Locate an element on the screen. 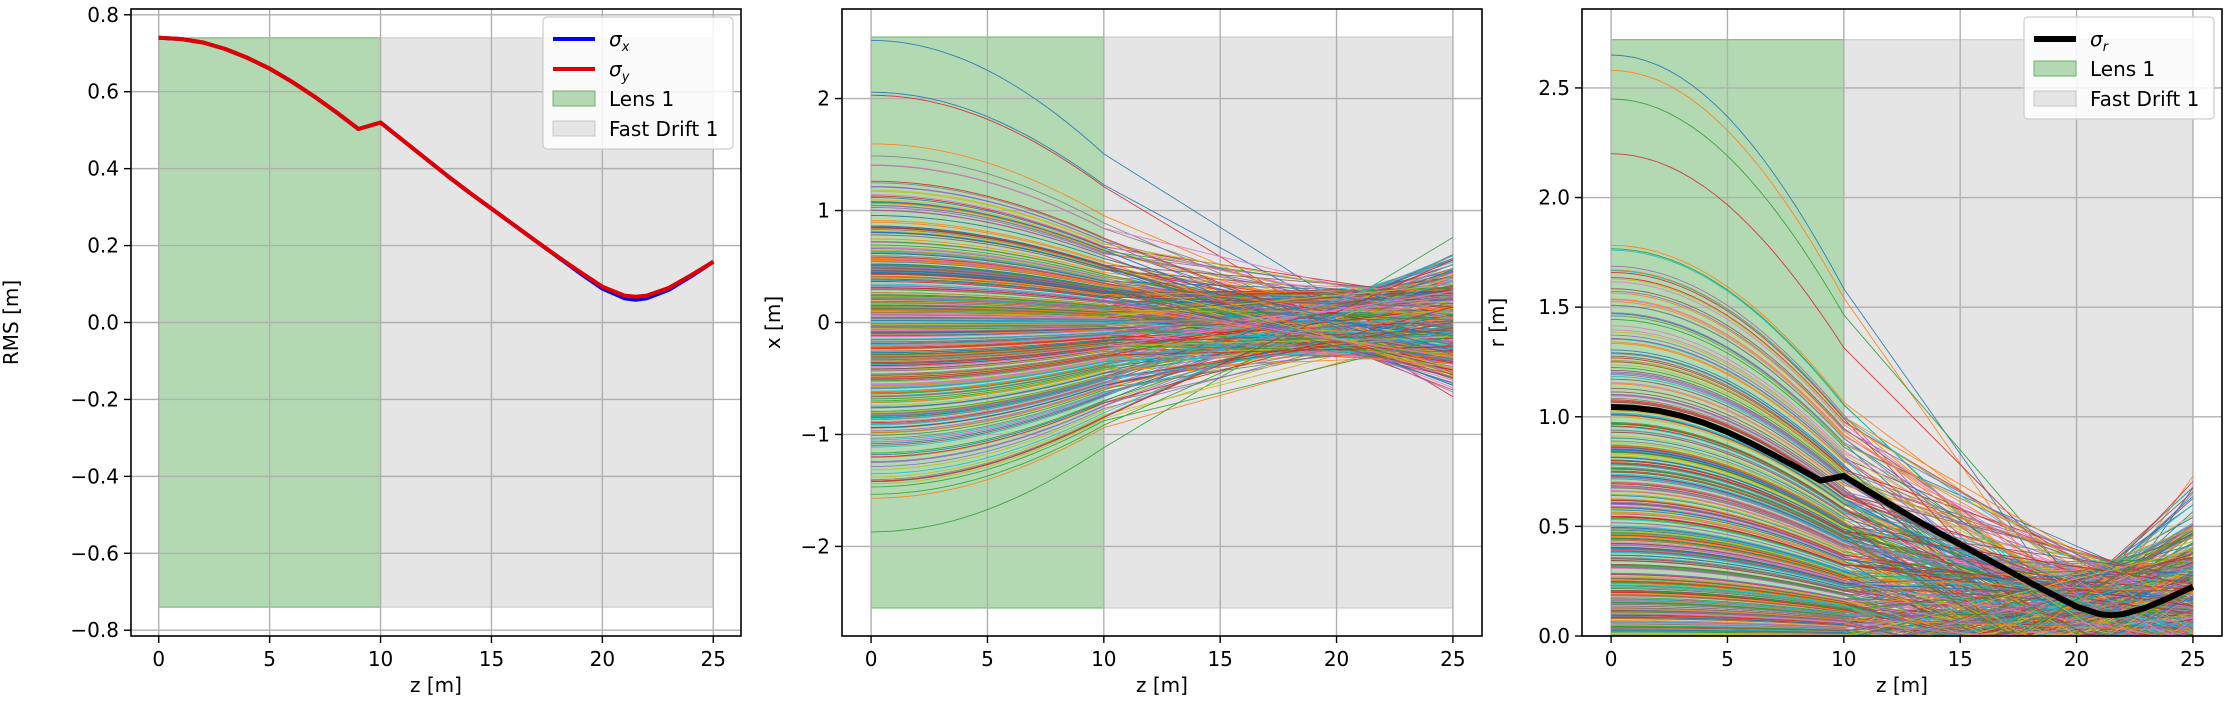 This screenshot has width=2229, height=703. y-tick-label: 2.0 is located at coordinates (1554, 198).